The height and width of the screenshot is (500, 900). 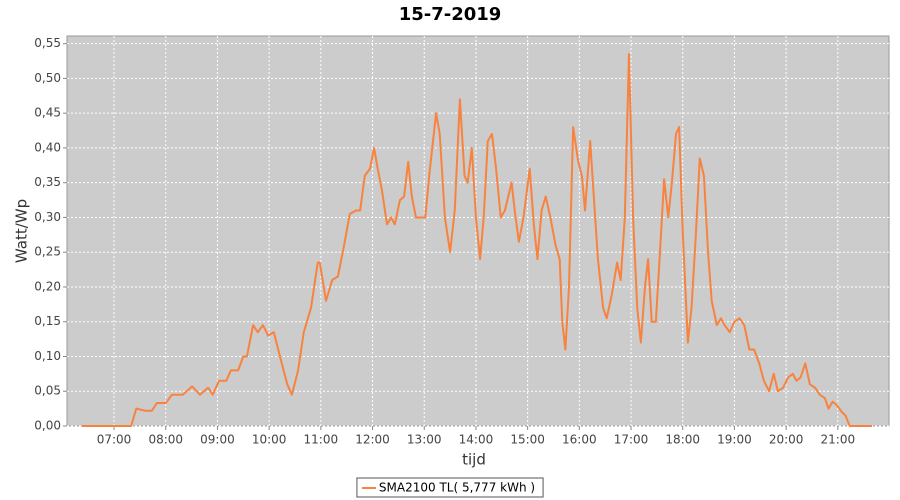 I want to click on x-tick-label: 15:00, so click(x=527, y=440).